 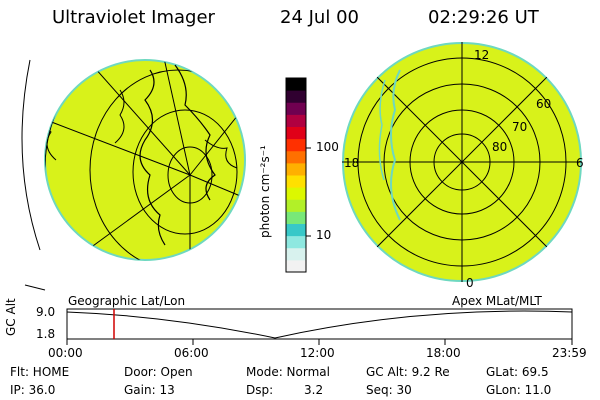 I want to click on timeline-axis-label: GC Alt, so click(x=11, y=317).